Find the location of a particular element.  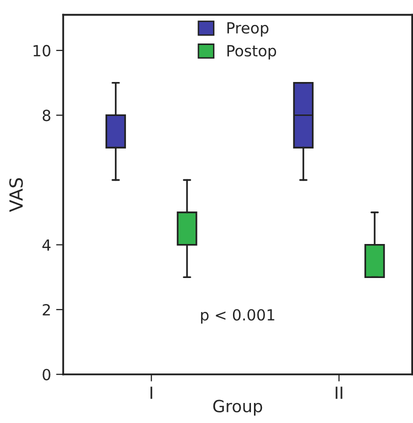

y-tick-label: 4 is located at coordinates (46, 245).